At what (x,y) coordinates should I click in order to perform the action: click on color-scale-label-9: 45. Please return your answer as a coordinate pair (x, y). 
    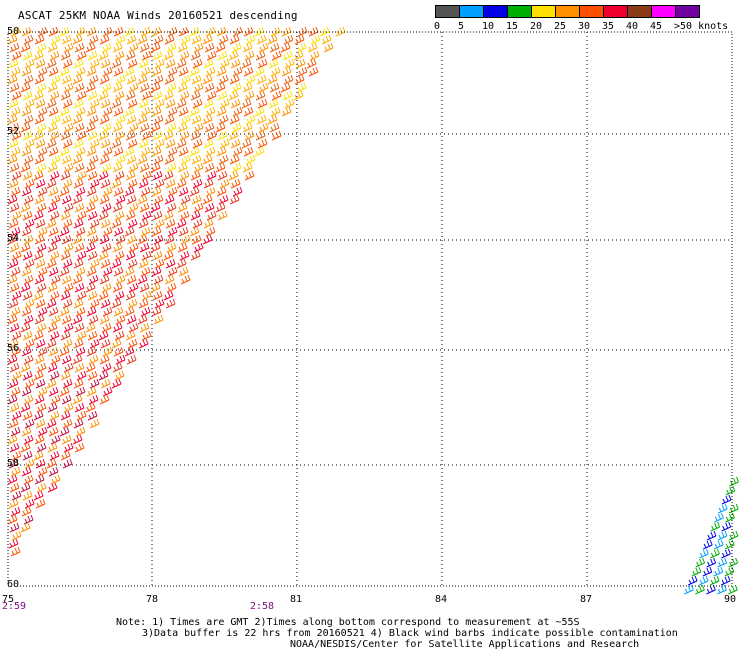
    Looking at the image, I should click on (656, 26).